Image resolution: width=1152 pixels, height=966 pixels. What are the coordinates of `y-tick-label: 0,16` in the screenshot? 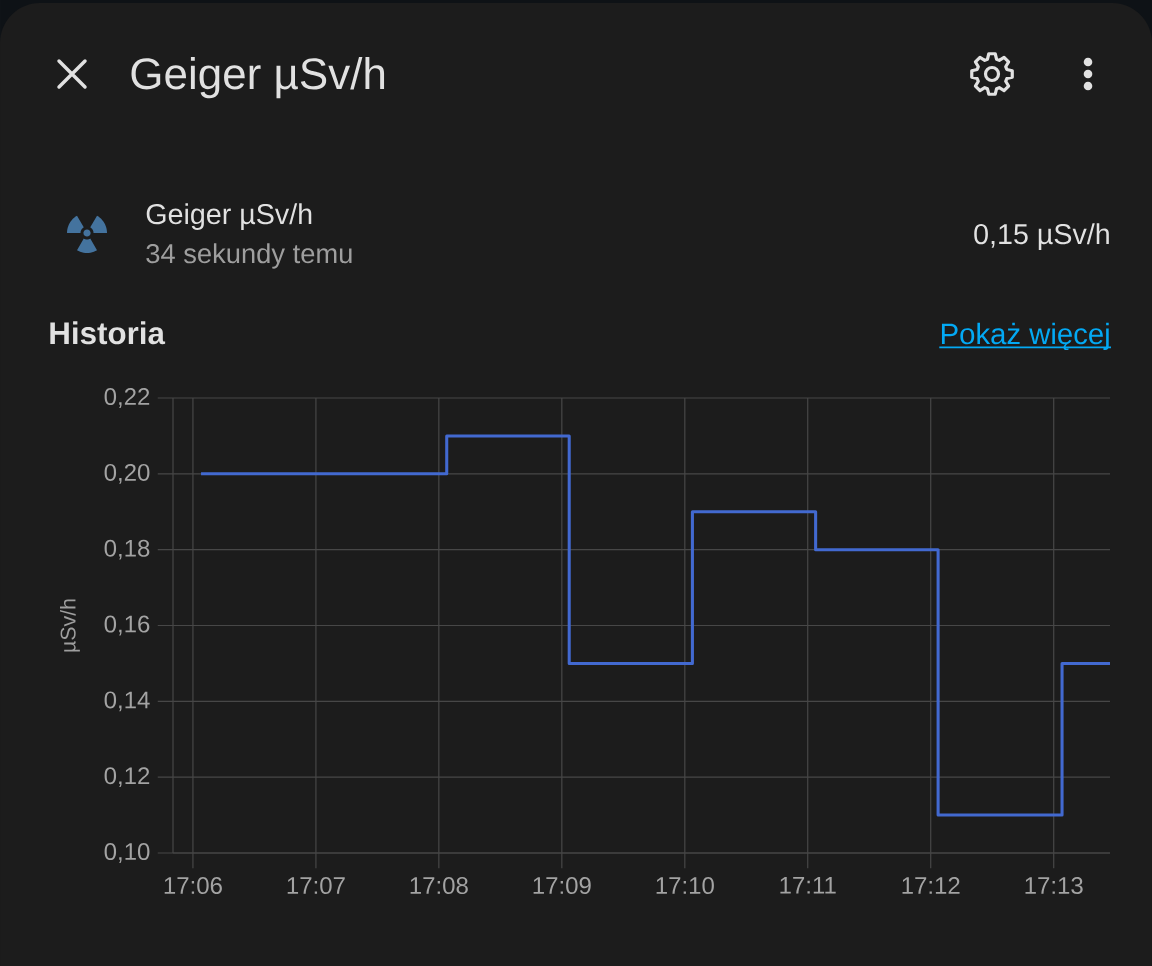 It's located at (127, 625).